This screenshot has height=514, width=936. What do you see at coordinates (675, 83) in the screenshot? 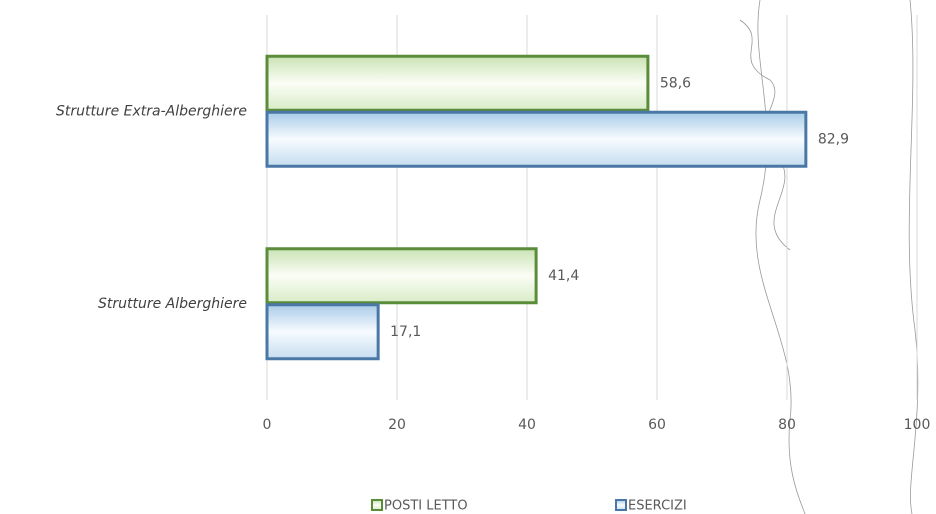
I see `value-label: 58,6` at bounding box center [675, 83].